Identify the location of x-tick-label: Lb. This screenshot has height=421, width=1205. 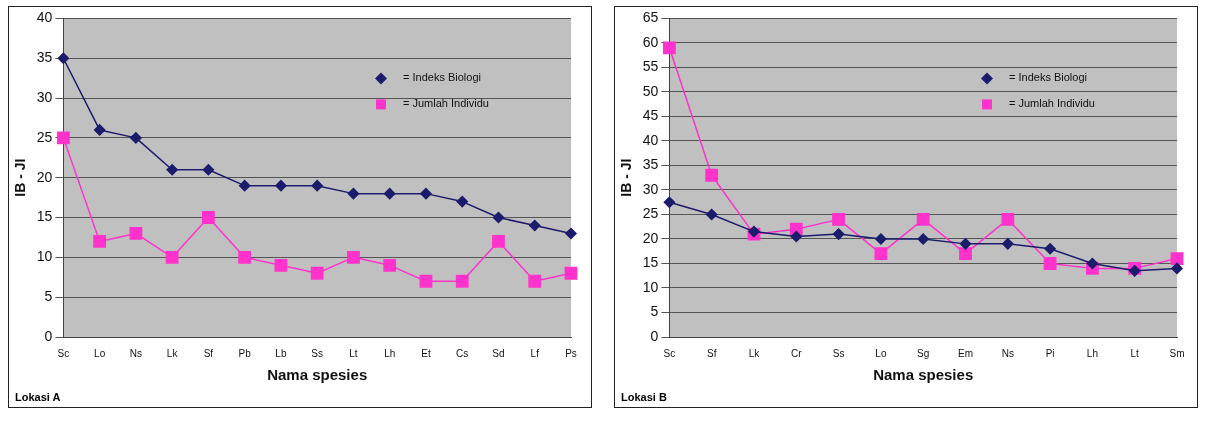
(281, 353).